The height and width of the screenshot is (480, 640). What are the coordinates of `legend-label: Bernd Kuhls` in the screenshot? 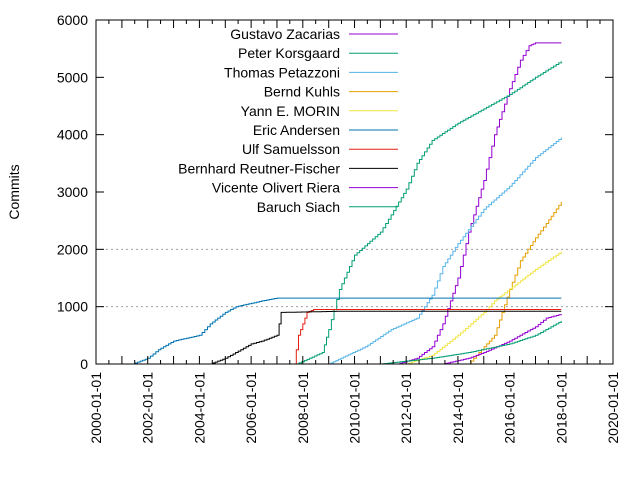 It's located at (302, 92).